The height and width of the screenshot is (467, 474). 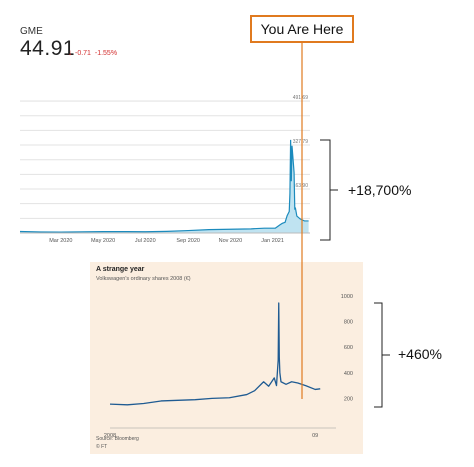 What do you see at coordinates (272, 241) in the screenshot?
I see `gme-x-tick-label: Jan 2021` at bounding box center [272, 241].